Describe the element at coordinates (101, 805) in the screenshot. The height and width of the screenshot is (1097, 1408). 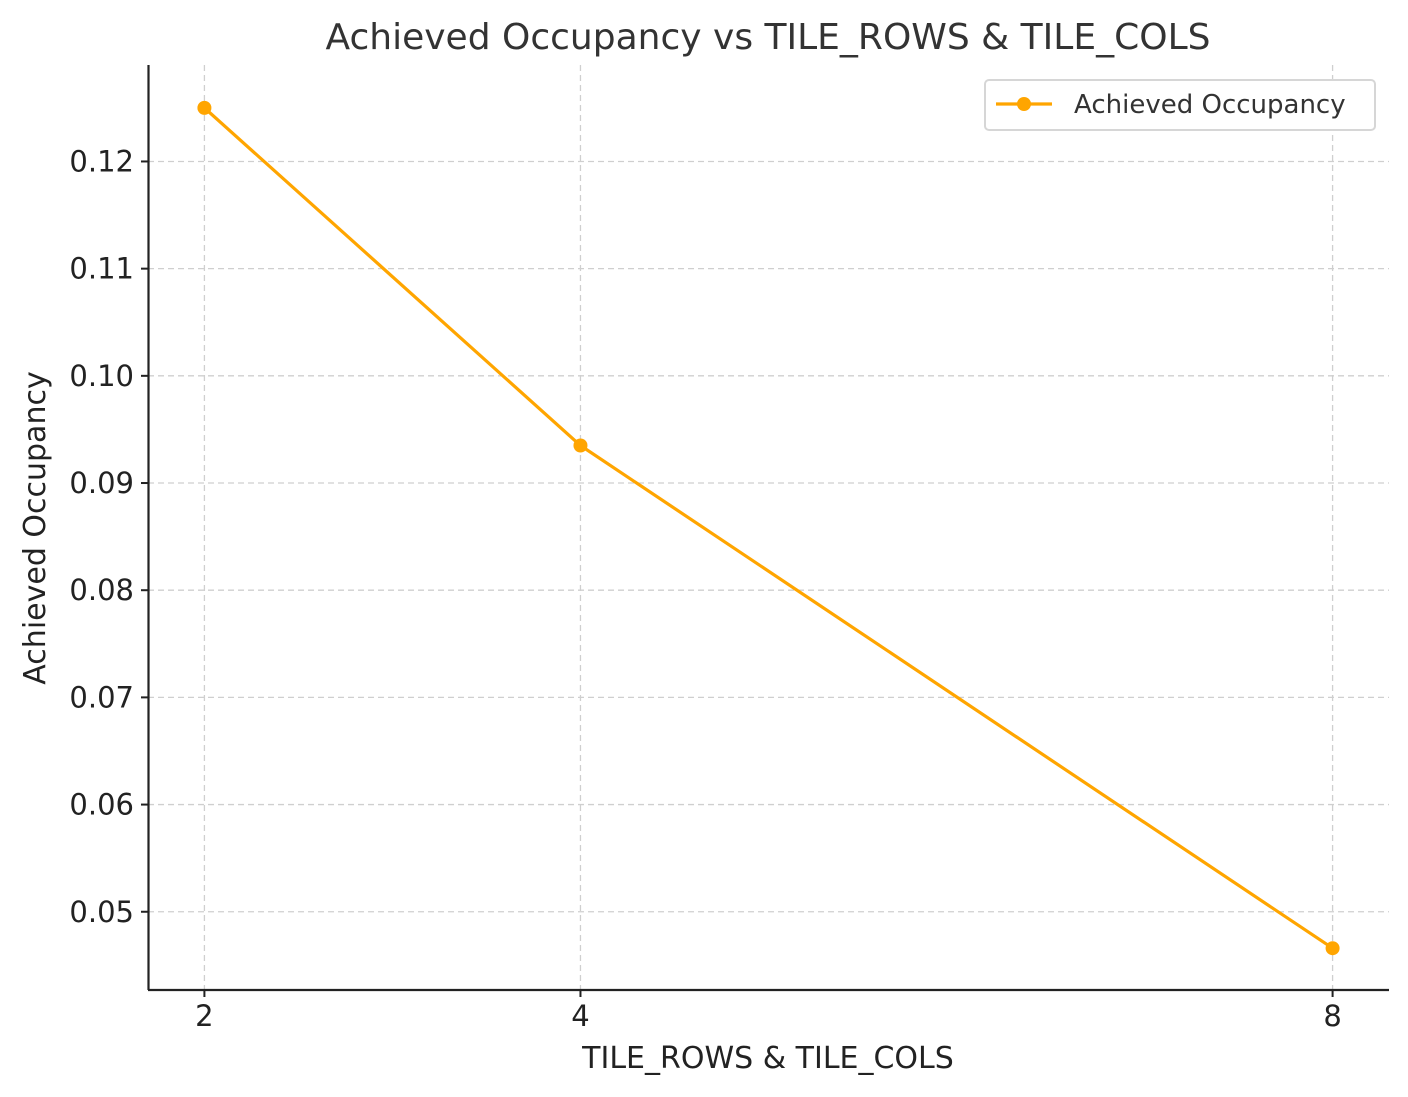
I see `y-tick-label-1: 0.06` at that location.